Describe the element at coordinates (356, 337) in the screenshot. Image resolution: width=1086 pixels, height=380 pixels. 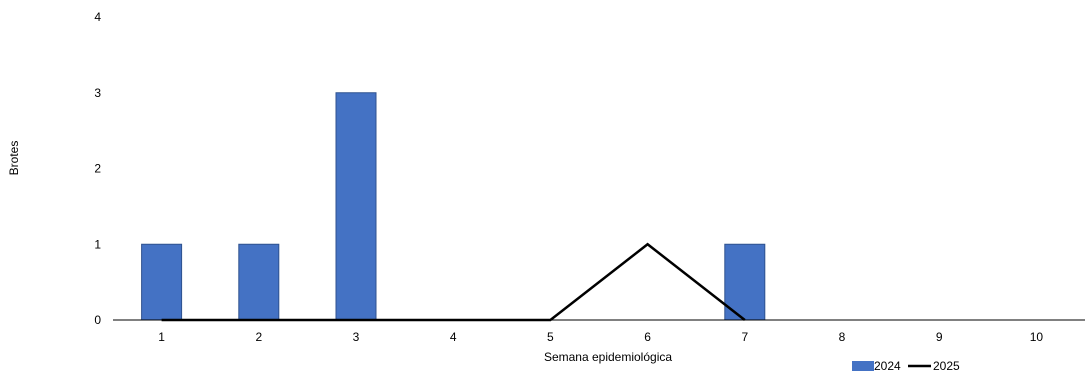
I see `x-tick-label: 3` at that location.